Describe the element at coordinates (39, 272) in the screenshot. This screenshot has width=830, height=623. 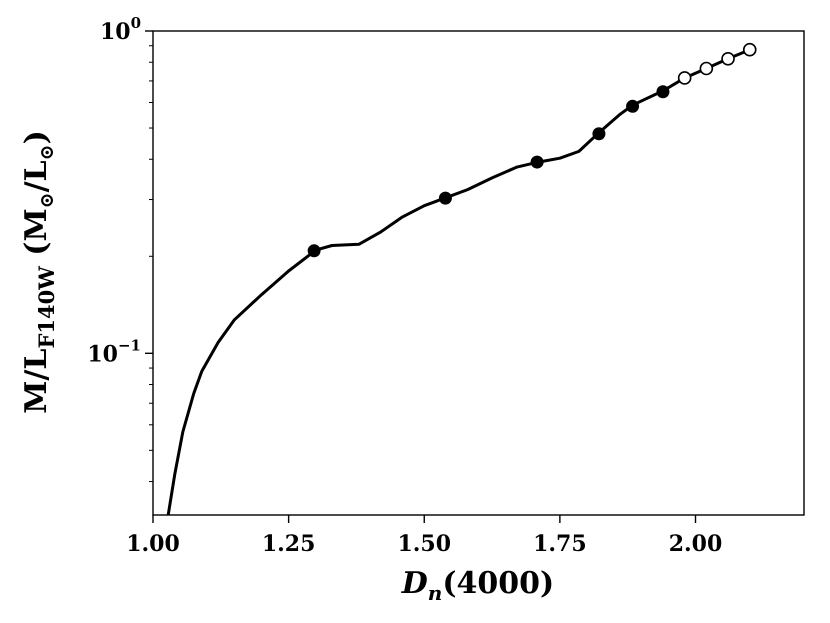
I see `y-axis-label: M/LF140W (M⊙/L⊙)` at that location.